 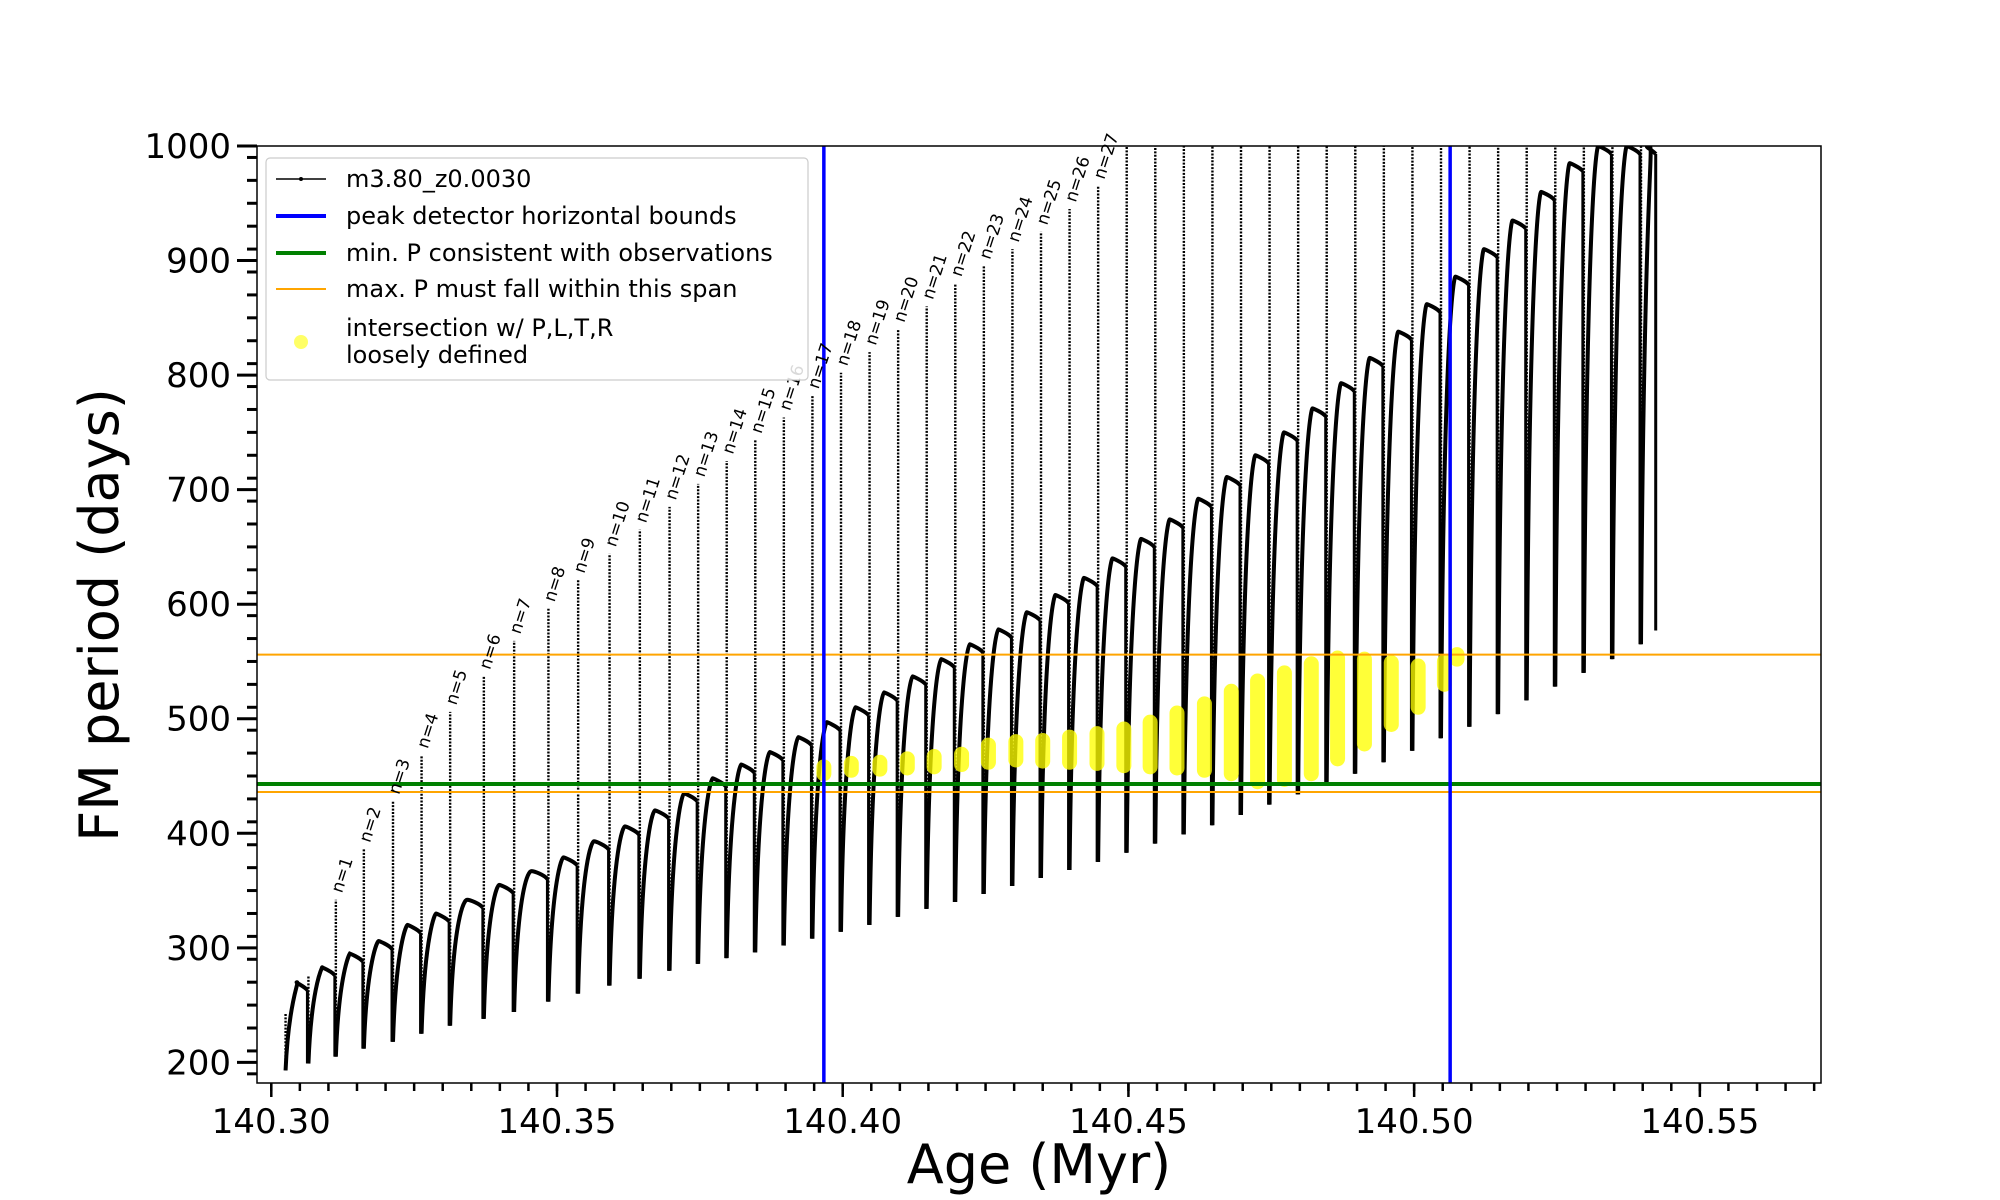 What do you see at coordinates (301, 179) in the screenshot?
I see `legend-dot` at bounding box center [301, 179].